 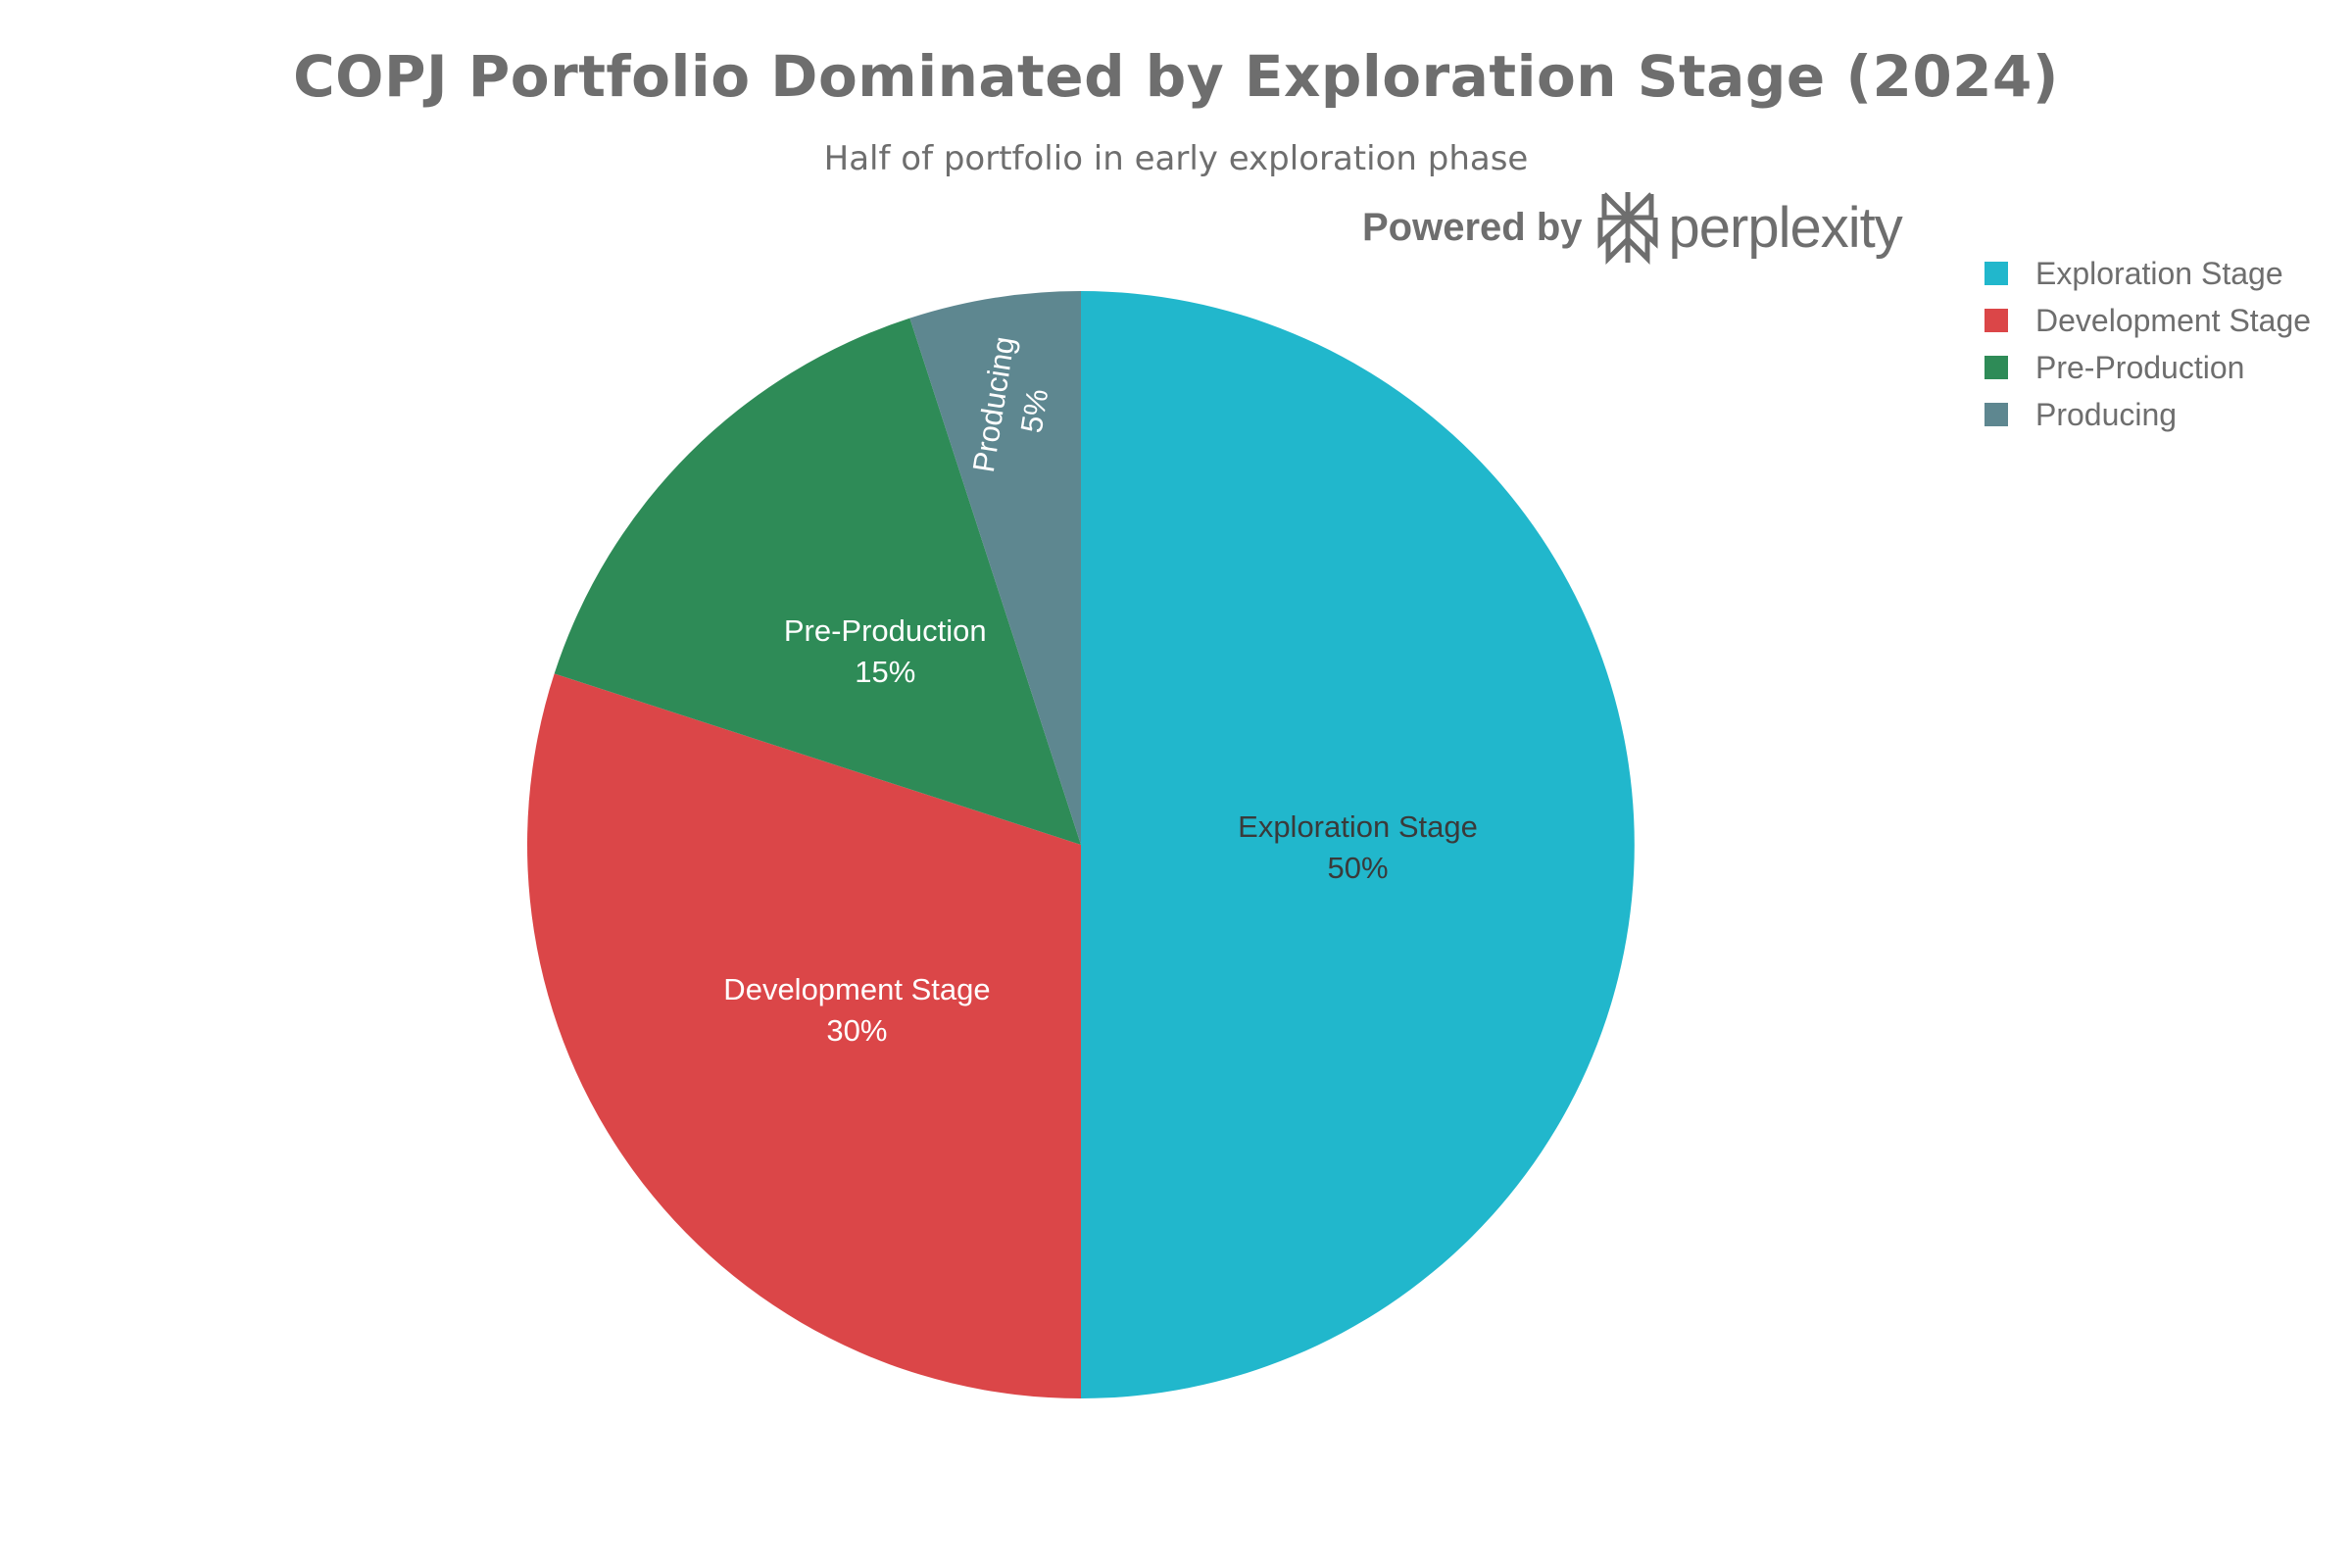 I want to click on powered-by-badge: Powered by perplexity, so click(x=1632, y=227).